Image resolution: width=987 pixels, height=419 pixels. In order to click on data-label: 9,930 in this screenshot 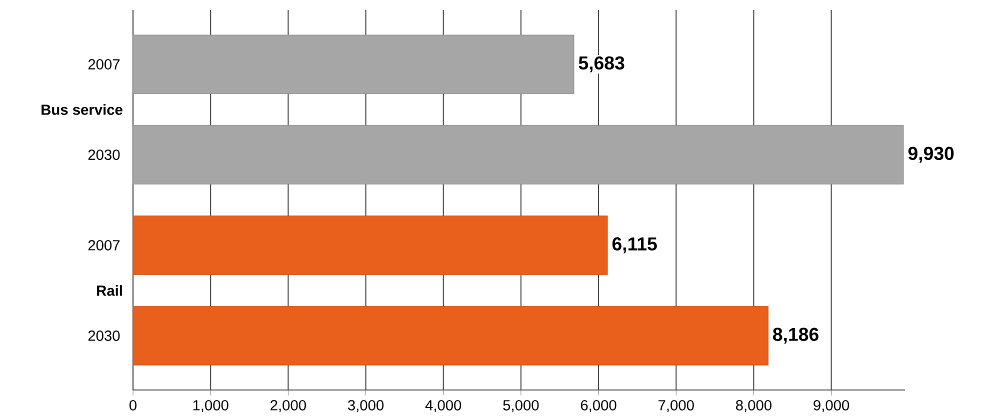, I will do `click(931, 154)`.